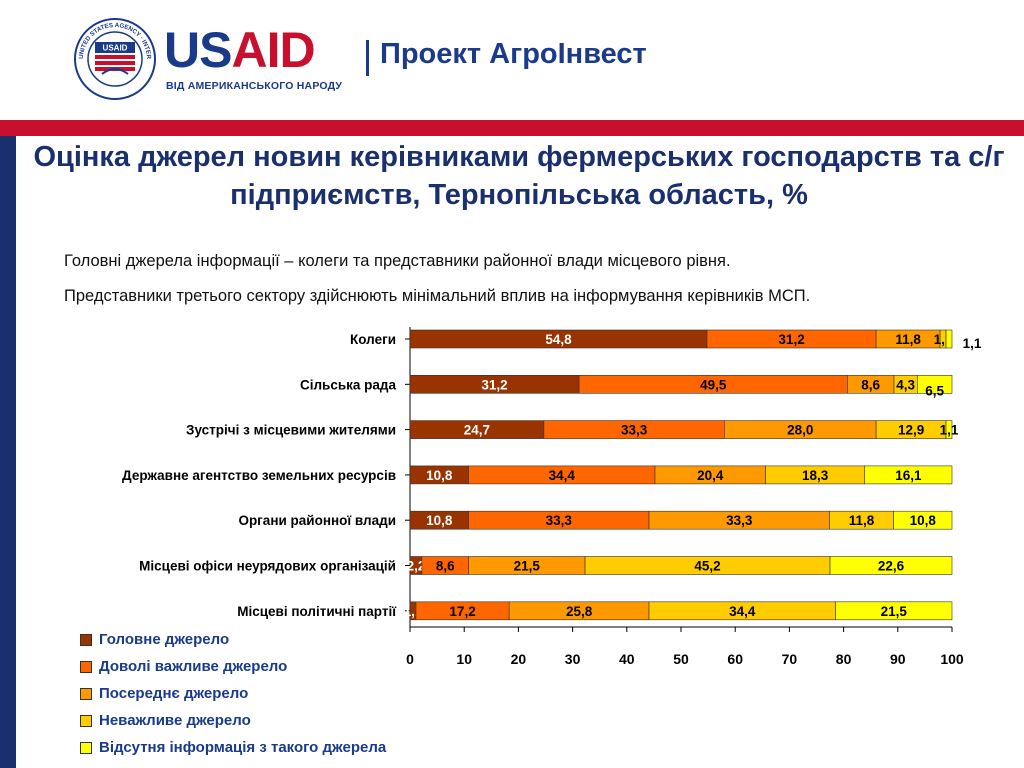 The height and width of the screenshot is (768, 1024). What do you see at coordinates (464, 659) in the screenshot?
I see `x-tick-label: 10` at bounding box center [464, 659].